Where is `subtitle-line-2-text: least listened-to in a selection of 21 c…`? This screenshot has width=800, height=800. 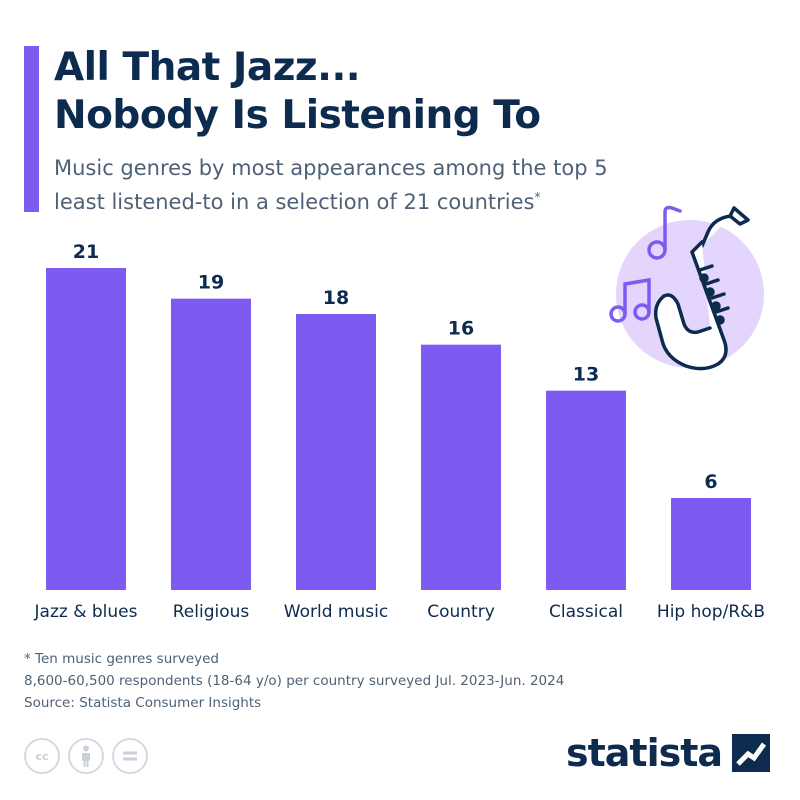 subtitle-line-2-text: least listened-to in a selection of 21 c… is located at coordinates (294, 202).